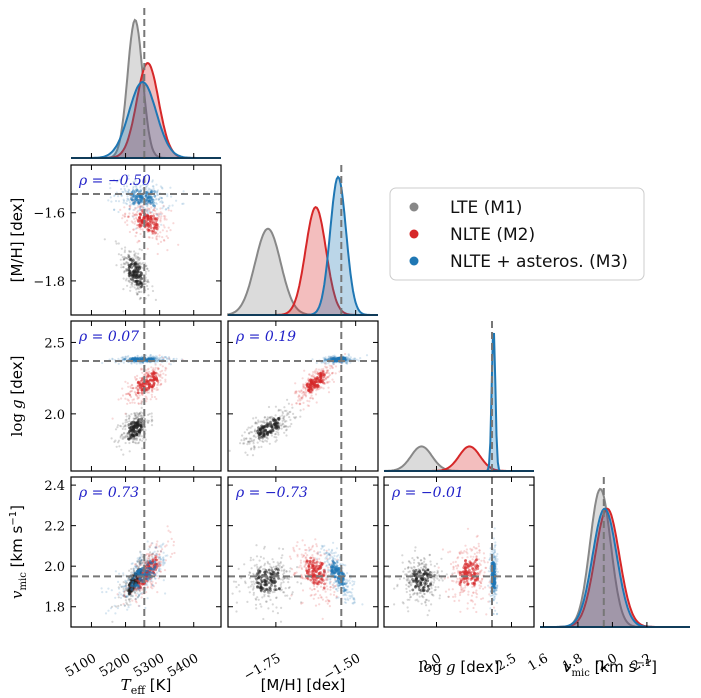  What do you see at coordinates (54, 567) in the screenshot?
I see `ytick-label-vmic_y: 2.0` at bounding box center [54, 567].